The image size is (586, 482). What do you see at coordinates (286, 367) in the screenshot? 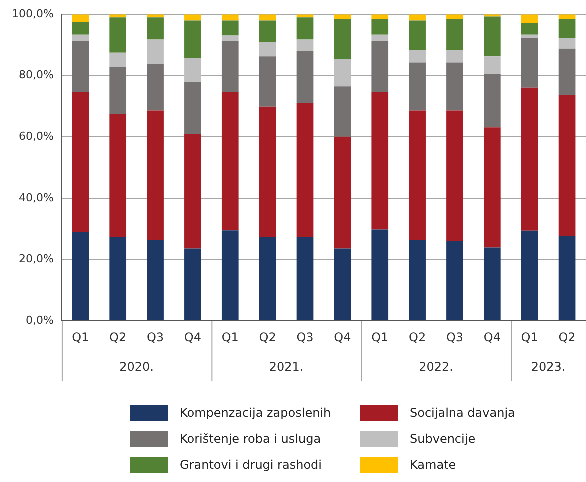
I see `text: 2021.` at bounding box center [286, 367].